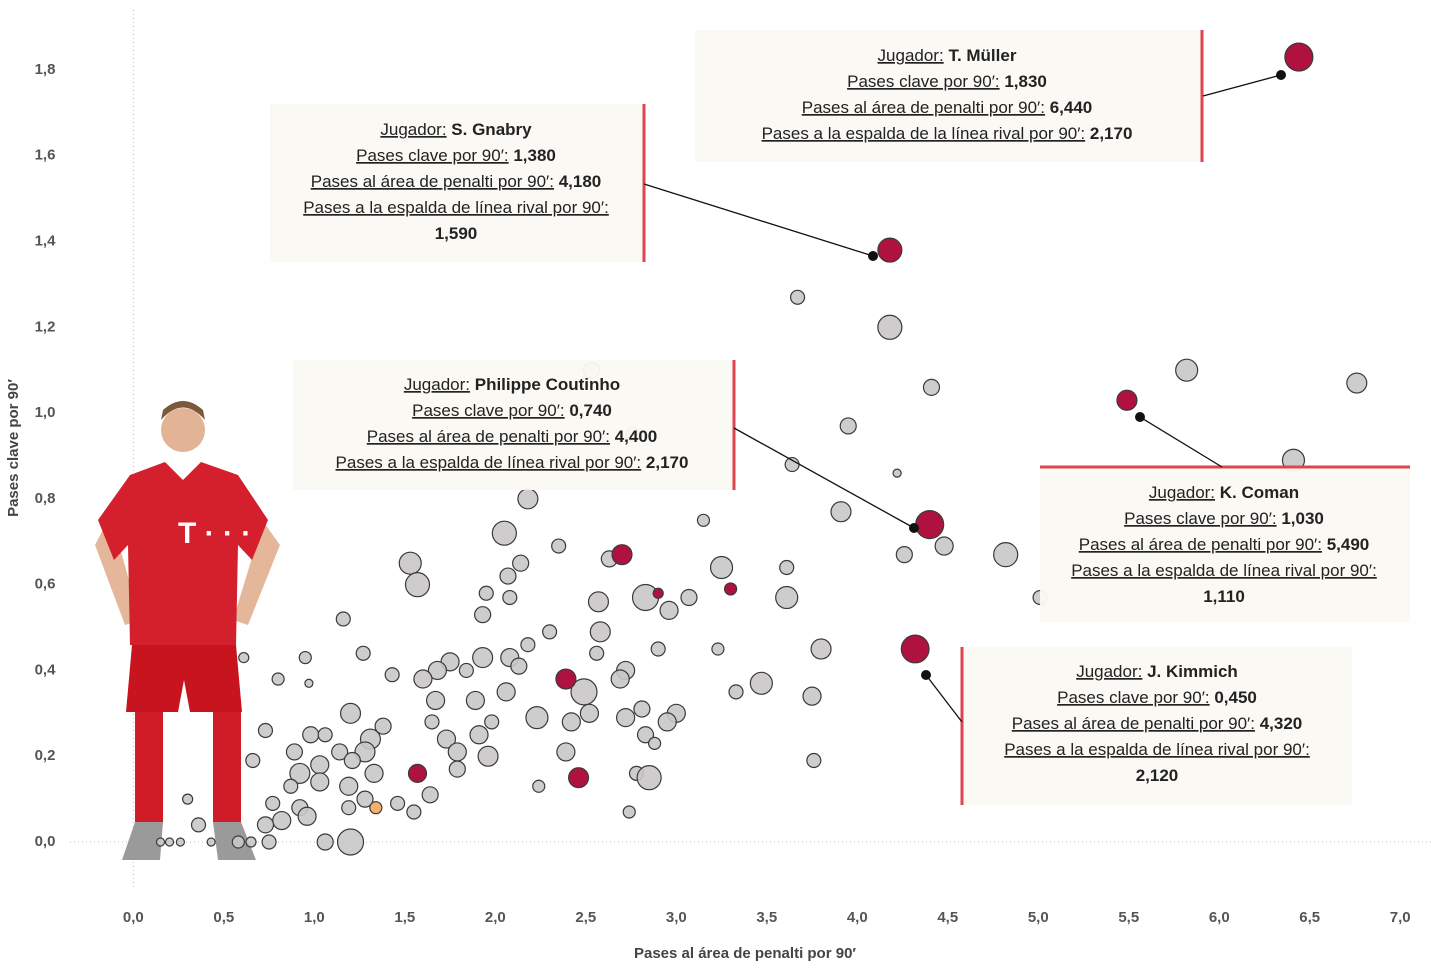 The width and height of the screenshot is (1431, 969). I want to click on annotation-value: 5,490, so click(1348, 544).